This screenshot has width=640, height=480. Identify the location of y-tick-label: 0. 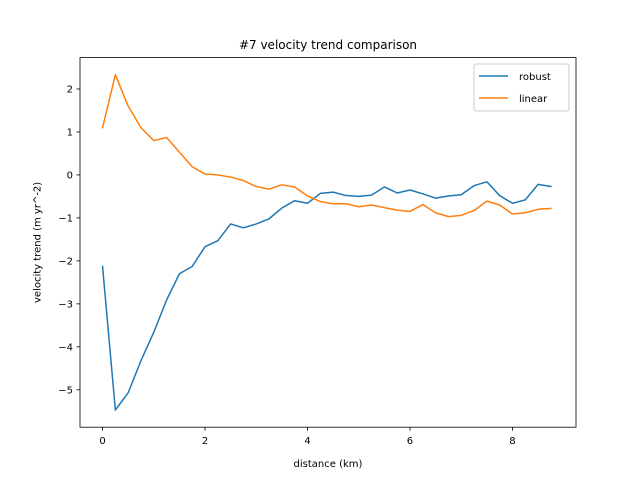
(70, 176).